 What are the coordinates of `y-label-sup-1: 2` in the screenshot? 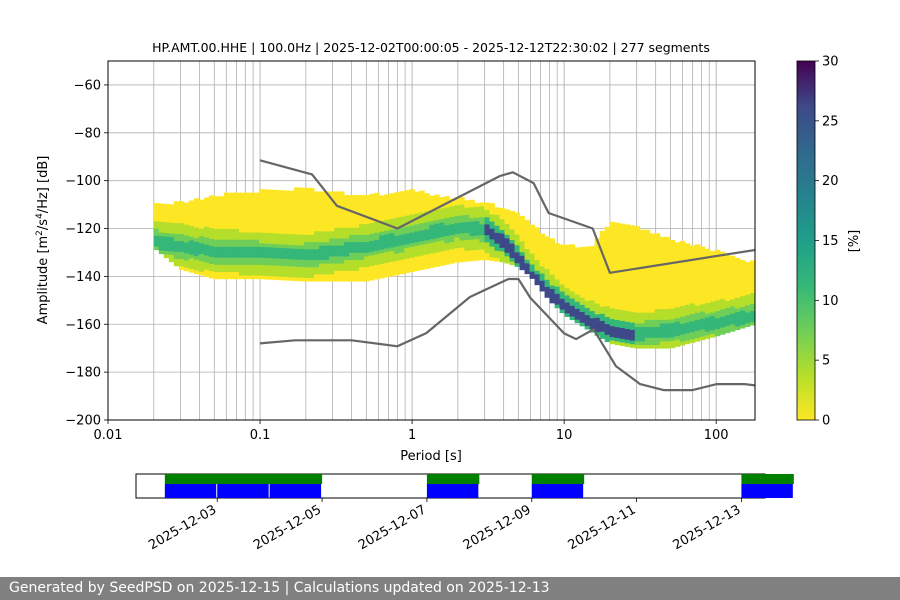 It's located at (40, 233).